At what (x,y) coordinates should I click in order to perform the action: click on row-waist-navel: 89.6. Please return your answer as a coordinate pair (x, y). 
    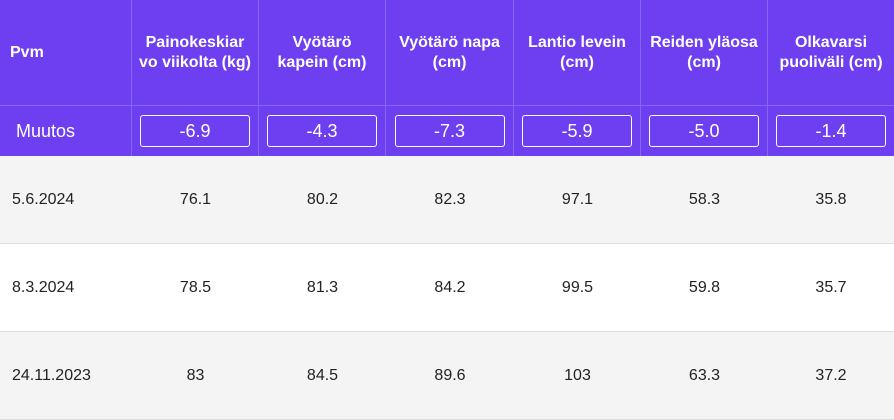
    Looking at the image, I should click on (450, 375).